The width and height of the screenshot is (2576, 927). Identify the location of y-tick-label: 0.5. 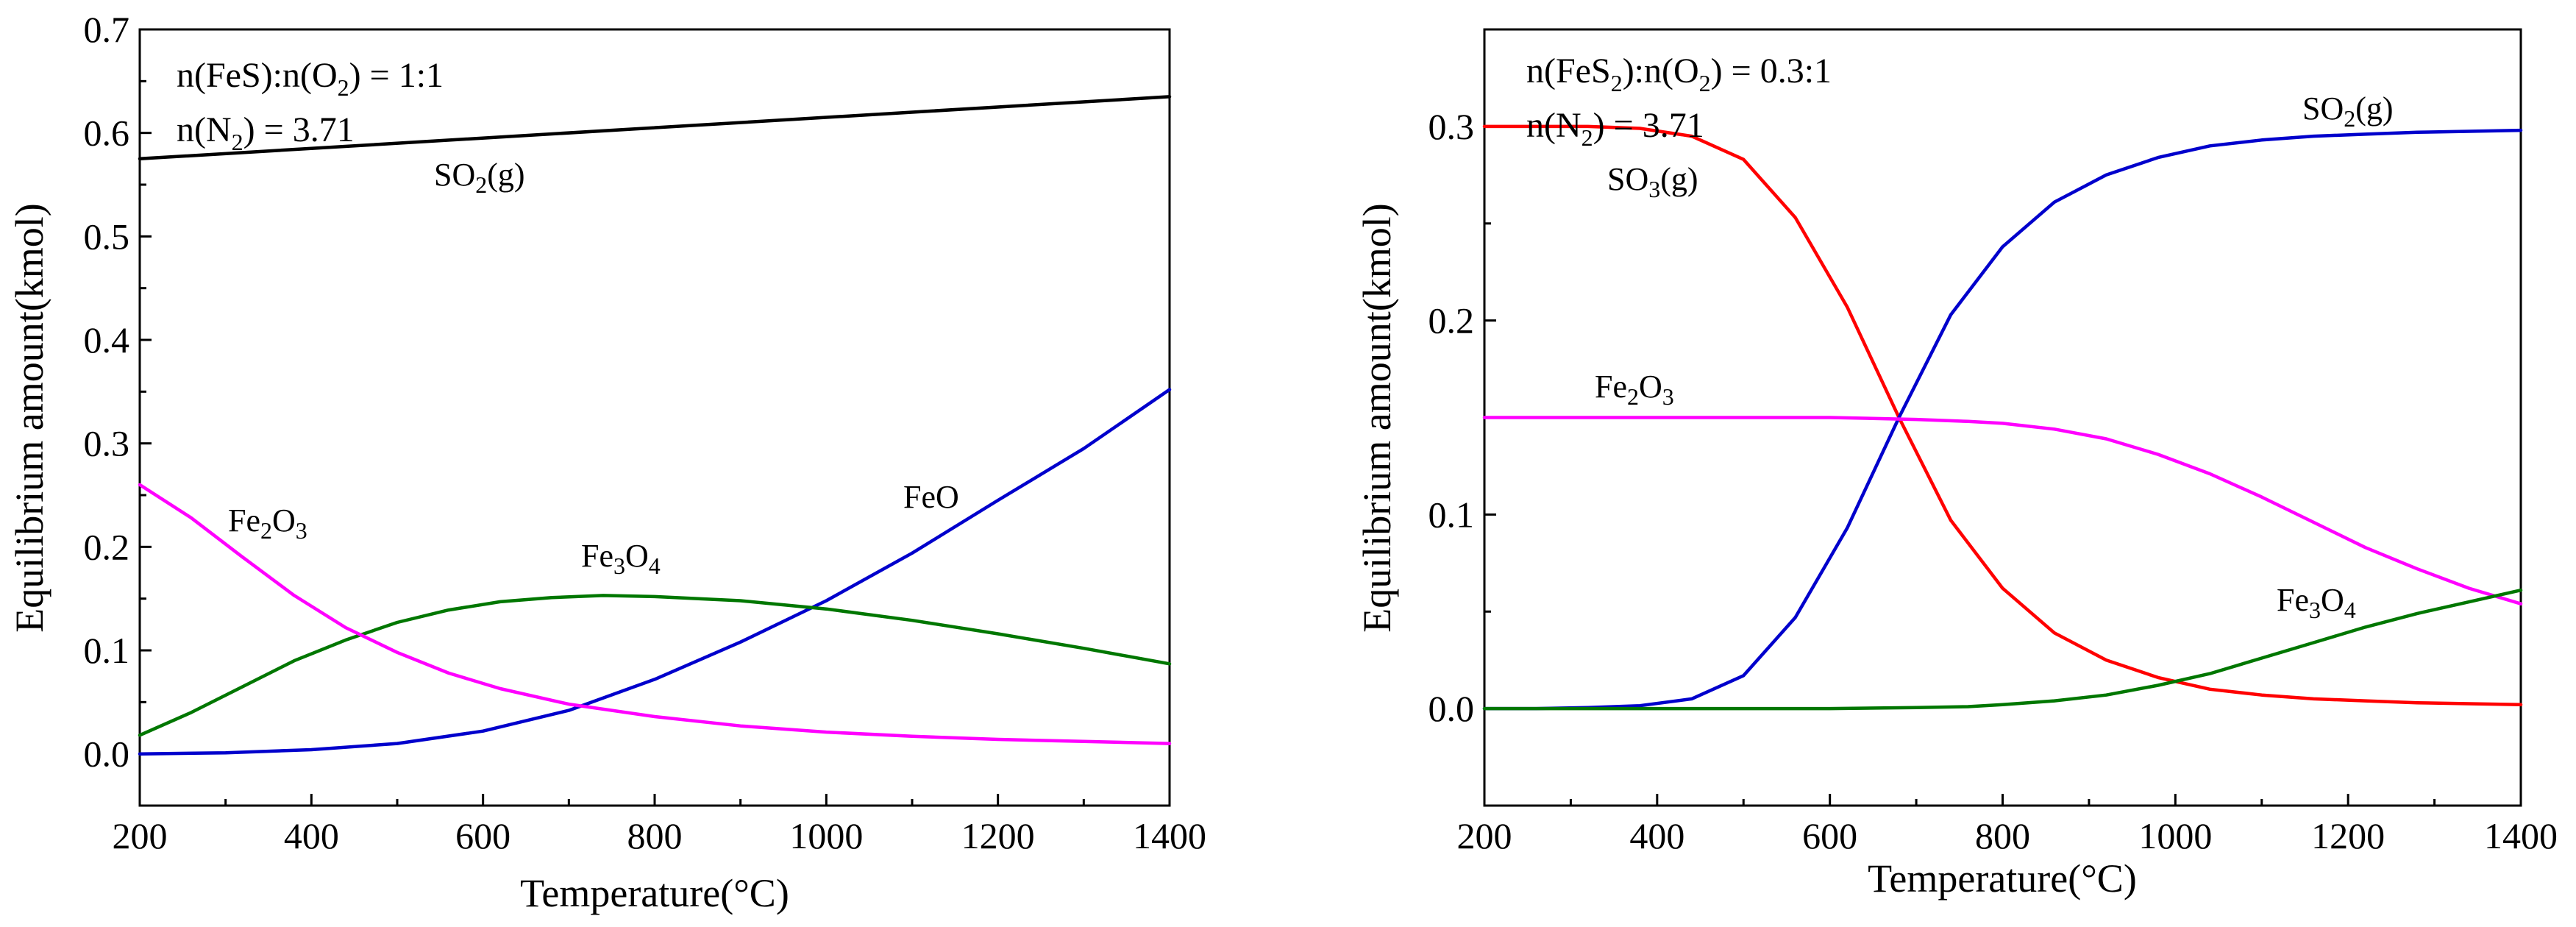
(107, 236).